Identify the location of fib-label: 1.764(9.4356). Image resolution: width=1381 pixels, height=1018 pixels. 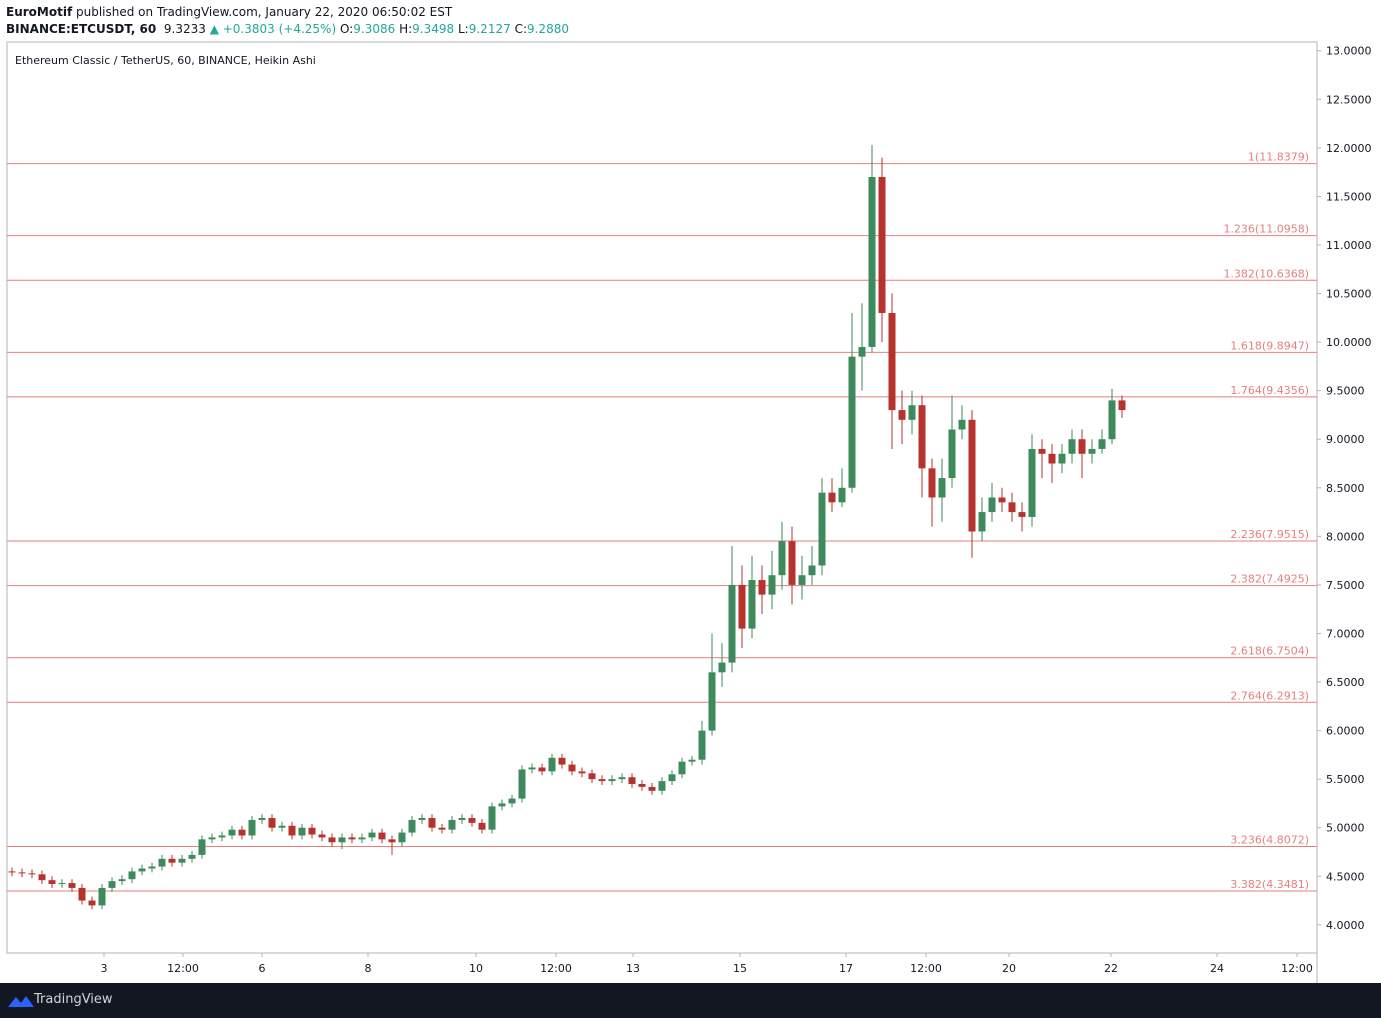
(1269, 390).